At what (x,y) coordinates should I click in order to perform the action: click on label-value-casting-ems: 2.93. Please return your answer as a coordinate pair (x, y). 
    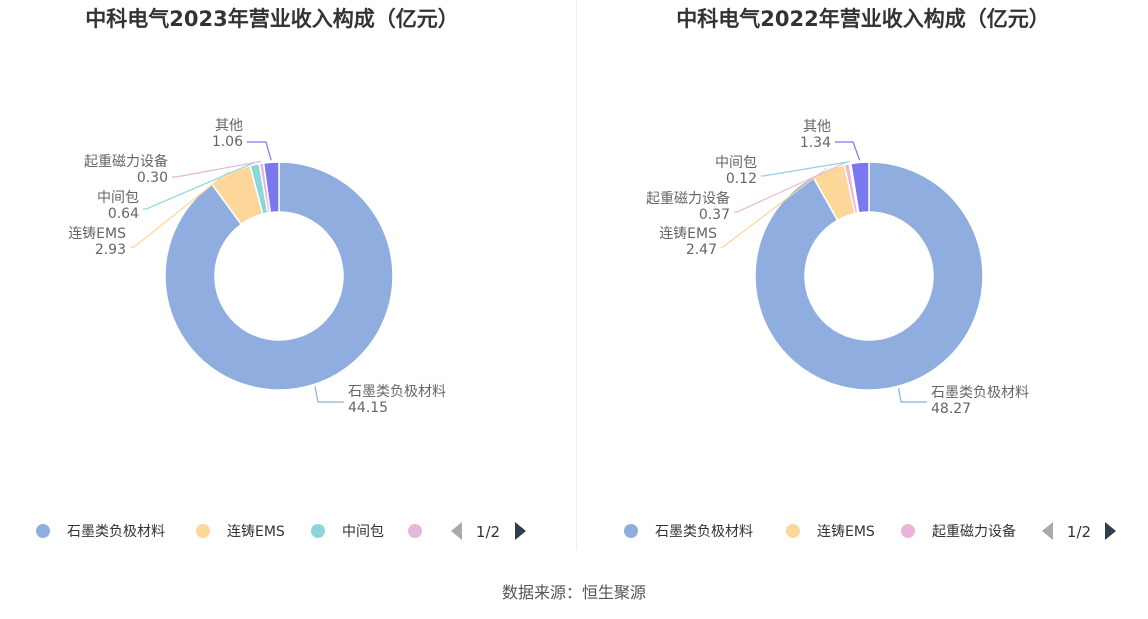
    Looking at the image, I should click on (110, 250).